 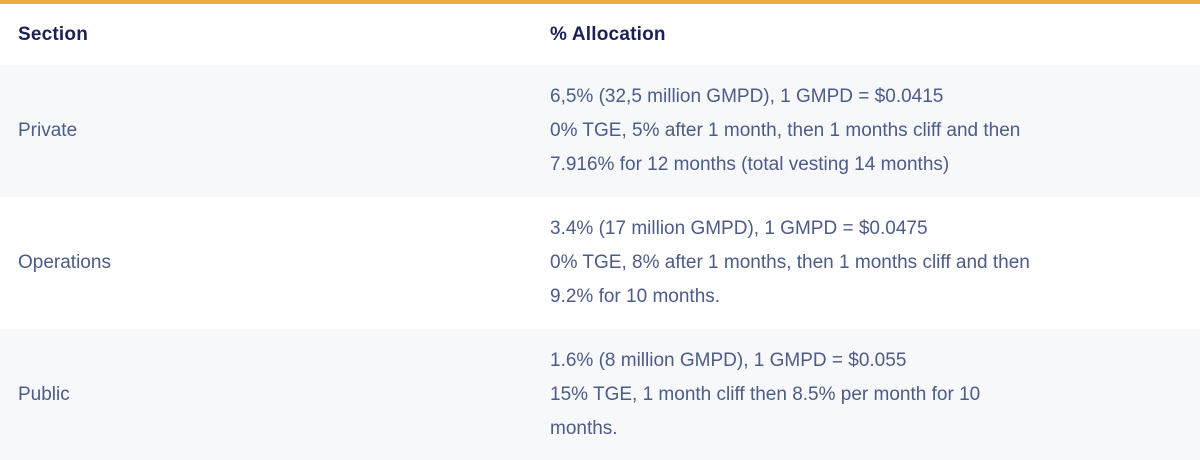 What do you see at coordinates (53, 34) in the screenshot?
I see `header-cell-section: Section` at bounding box center [53, 34].